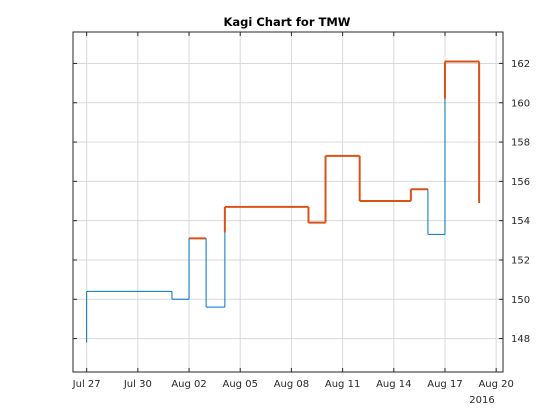  What do you see at coordinates (495, 384) in the screenshot?
I see `x-tick-label: Aug 20` at bounding box center [495, 384].